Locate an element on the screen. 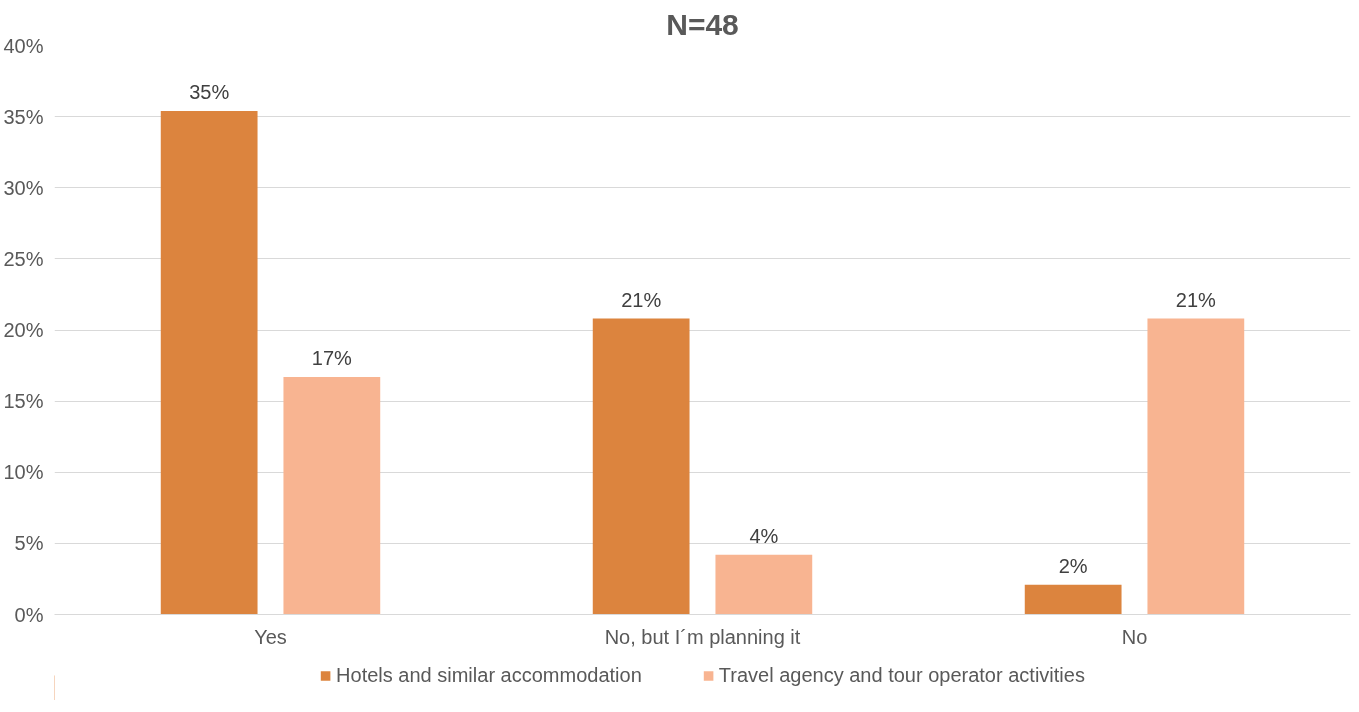 Image resolution: width=1359 pixels, height=712 pixels. x-tick-label: No, but I´m planning it is located at coordinates (702, 636).